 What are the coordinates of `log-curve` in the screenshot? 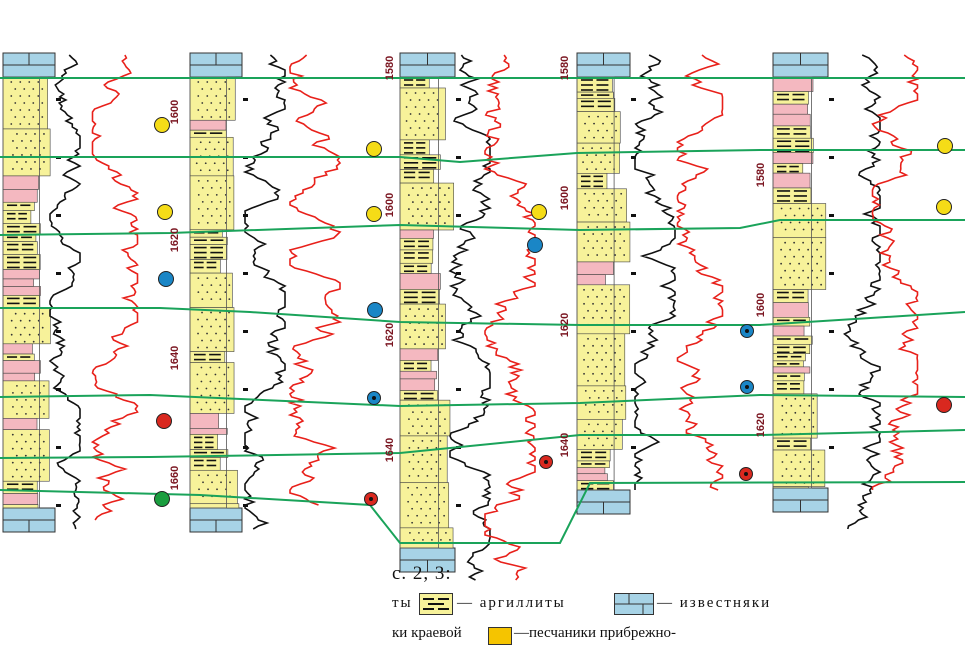 It's located at (700, 272).